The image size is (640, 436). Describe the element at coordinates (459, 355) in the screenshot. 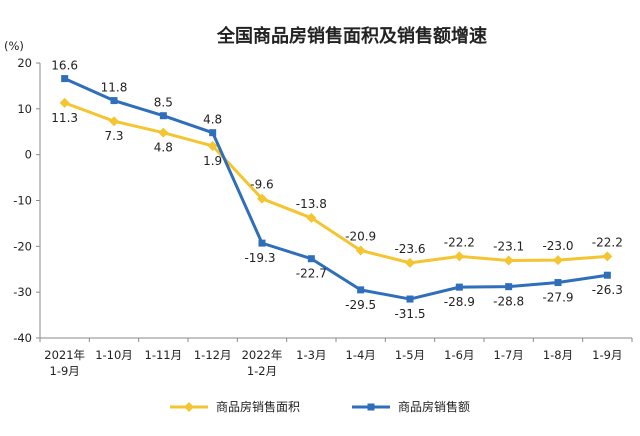

I see `x-tick-label: 1-6月` at that location.